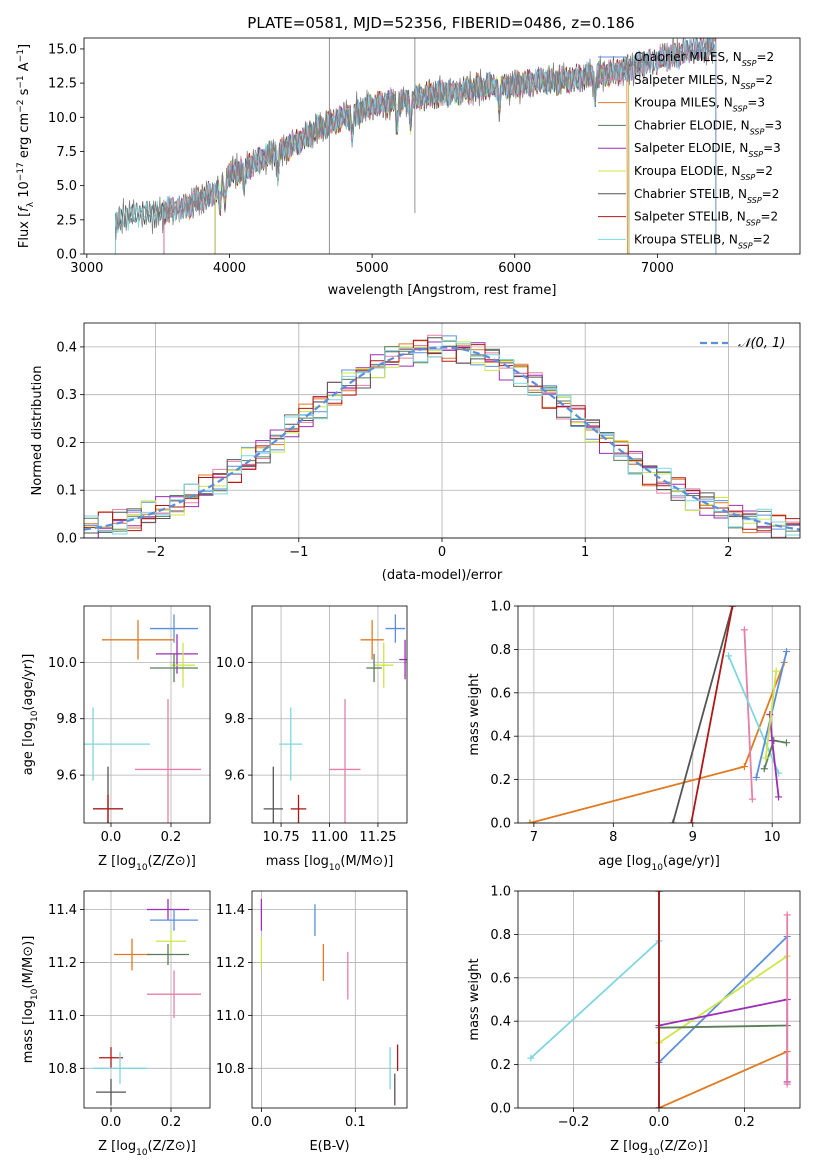 The image size is (819, 1170). I want to click on x-tick-label: 9, so click(693, 837).